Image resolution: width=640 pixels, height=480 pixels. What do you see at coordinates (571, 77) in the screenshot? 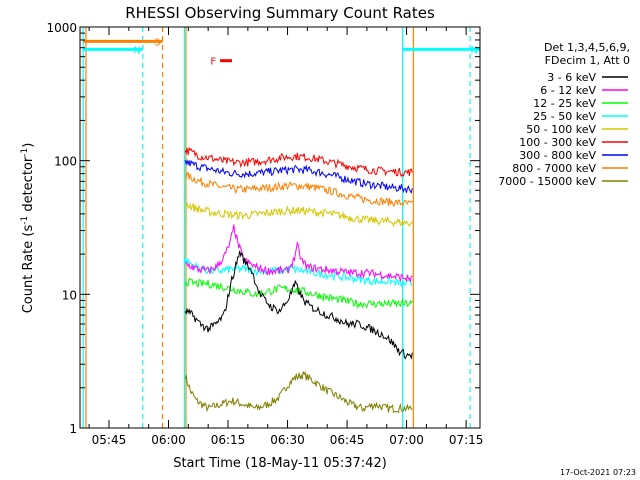
I see `legend-label-3-6-kev: 3 - 6 keV` at bounding box center [571, 77].